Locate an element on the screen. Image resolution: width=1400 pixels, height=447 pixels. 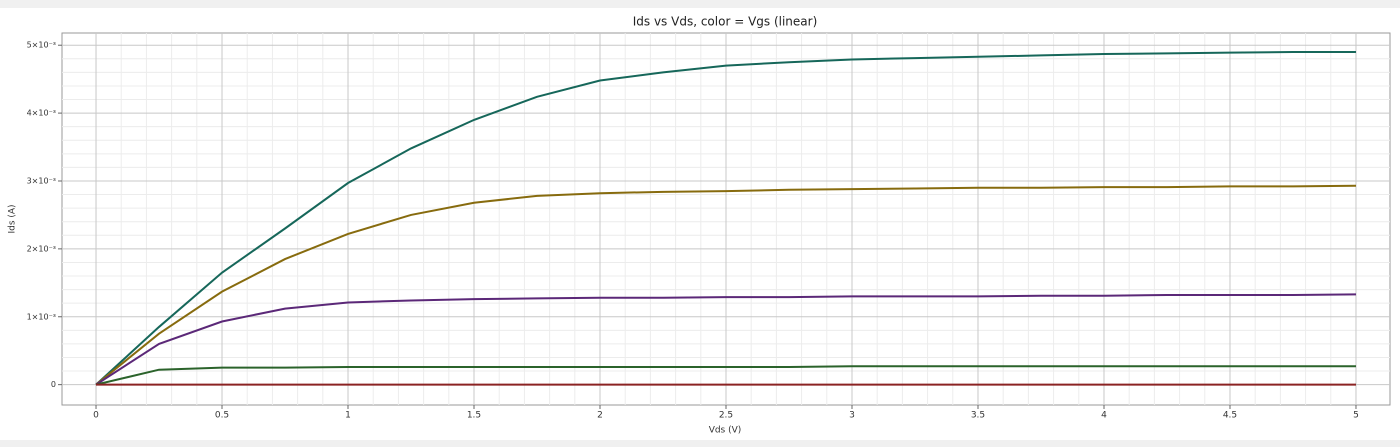
chart-title: Ids vs Vds, color = Vgs (linear) is located at coordinates (725, 22).